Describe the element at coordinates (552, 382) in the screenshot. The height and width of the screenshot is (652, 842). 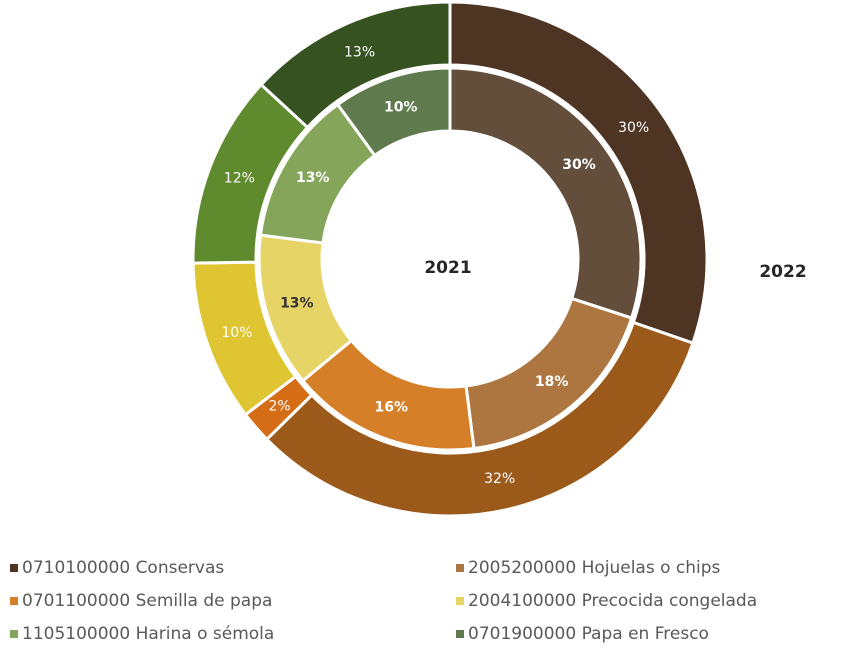
I see `data-label: 18%` at that location.